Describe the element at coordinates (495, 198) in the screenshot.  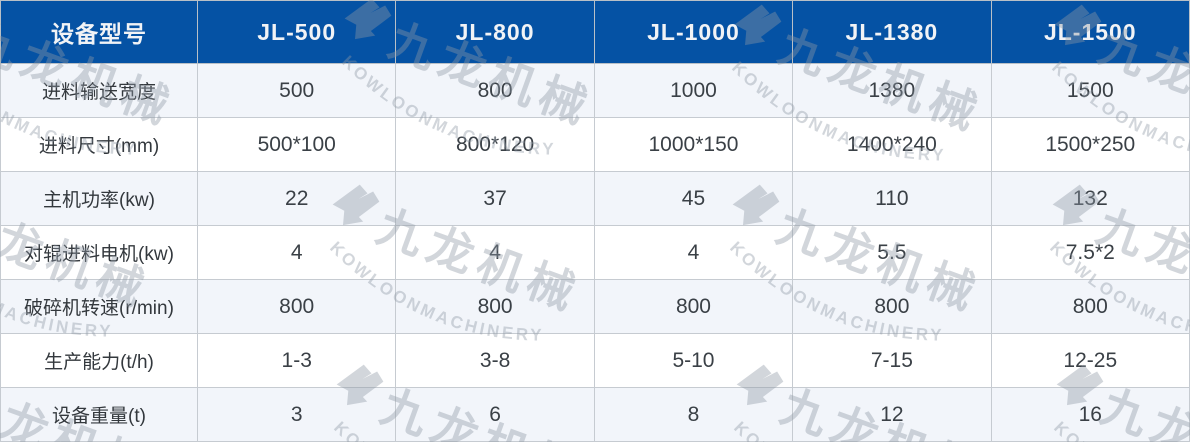
I see `spec-cell: 37` at that location.